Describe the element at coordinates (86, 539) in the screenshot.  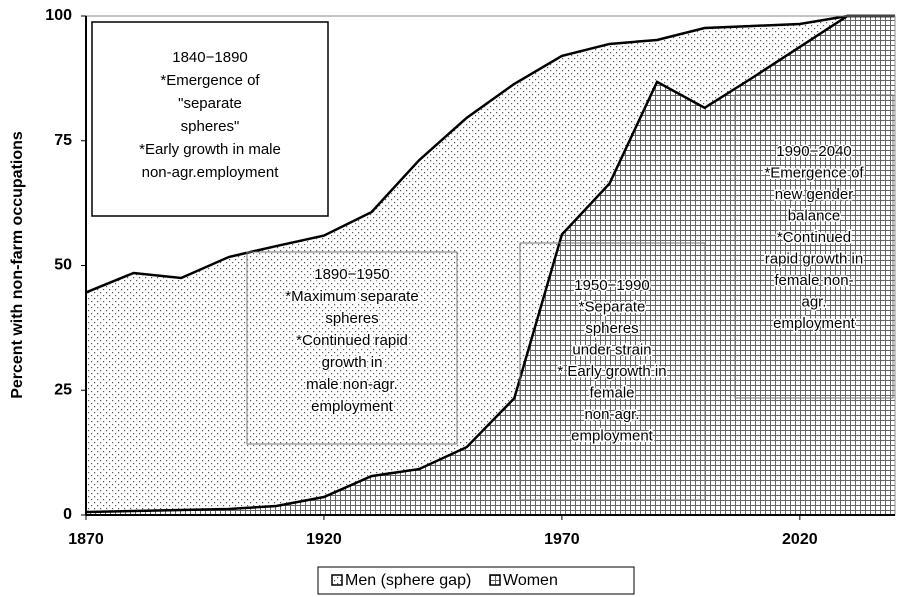
I see `x-tick-label: 1870` at that location.